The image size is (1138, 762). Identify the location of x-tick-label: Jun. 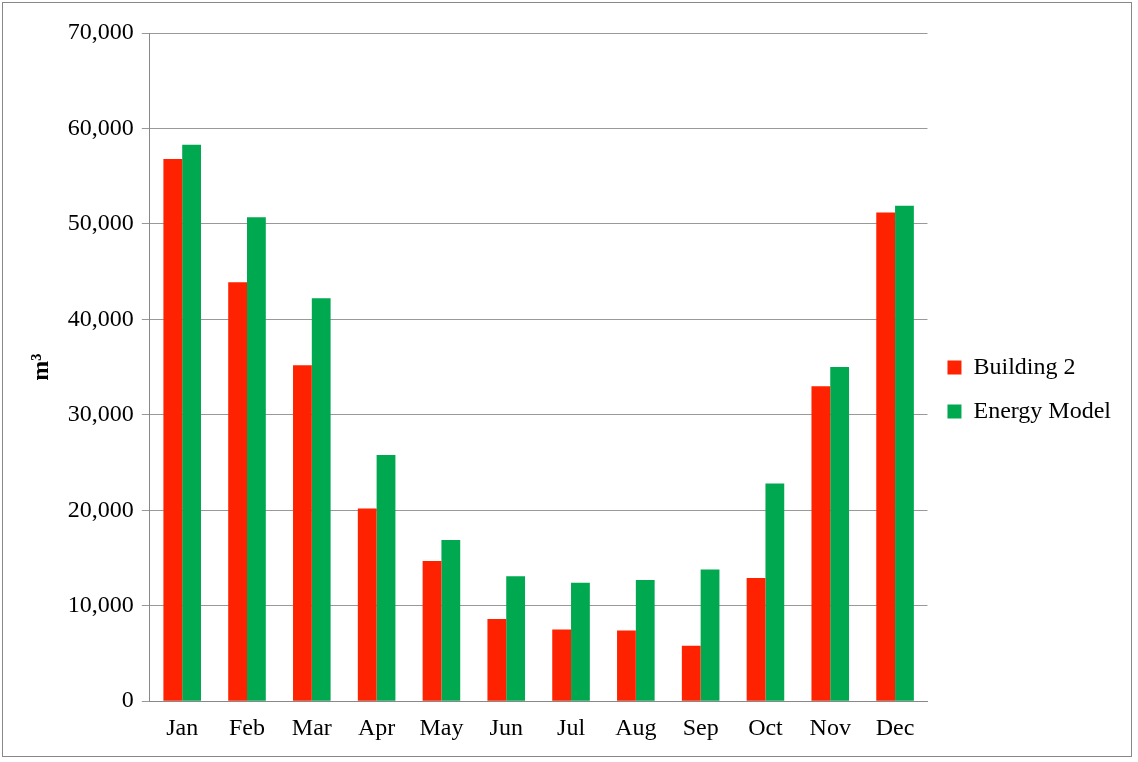
(506, 726).